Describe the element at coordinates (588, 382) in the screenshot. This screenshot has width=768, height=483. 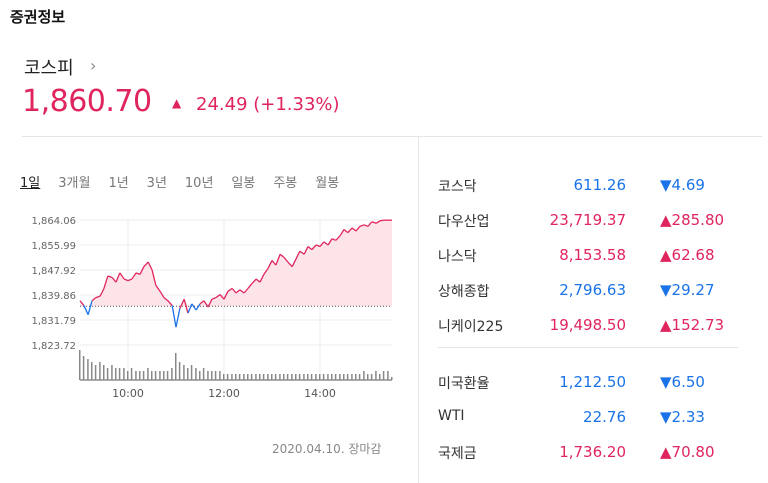
I see `fx-row: 미국환율 1,212.50 ▼6.50` at that location.